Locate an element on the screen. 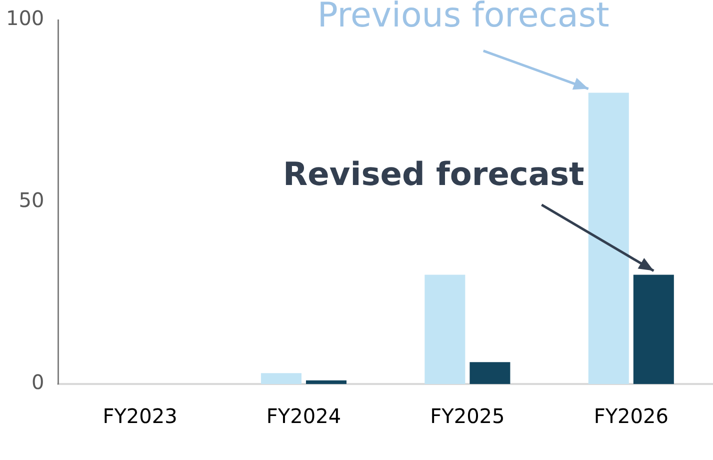  annotation: Revised forecast is located at coordinates (433, 174).